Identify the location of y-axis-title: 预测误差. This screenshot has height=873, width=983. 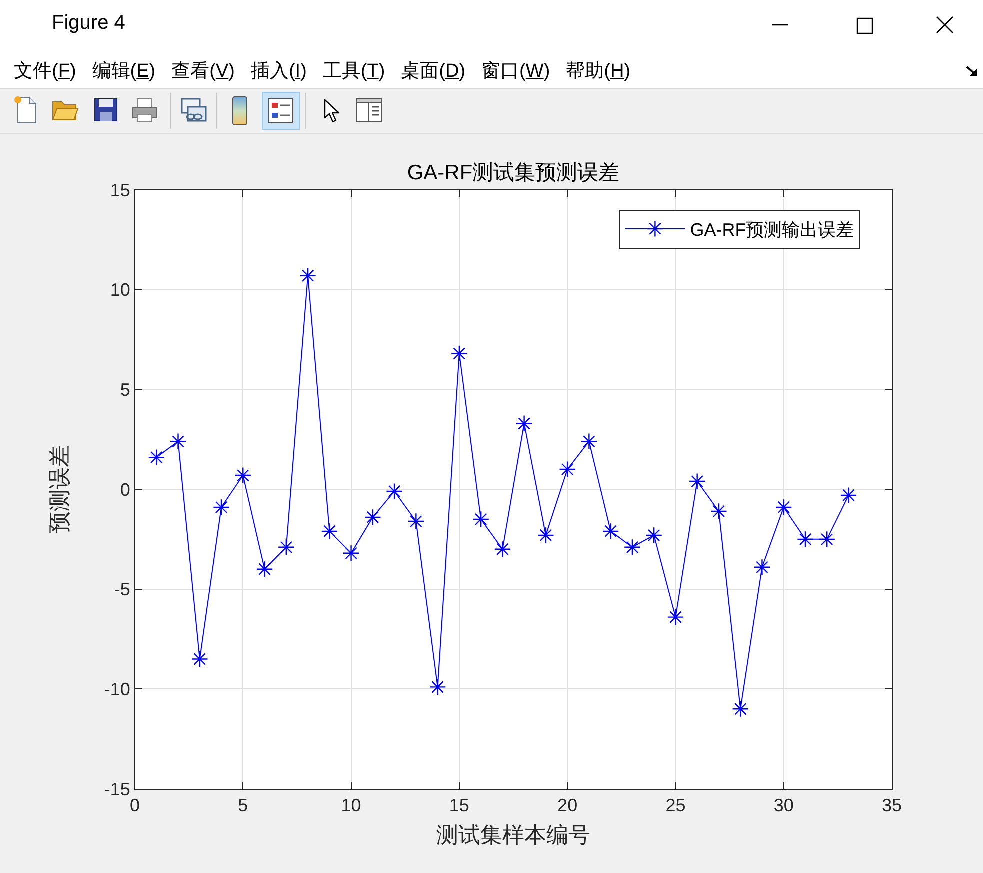
(59, 490).